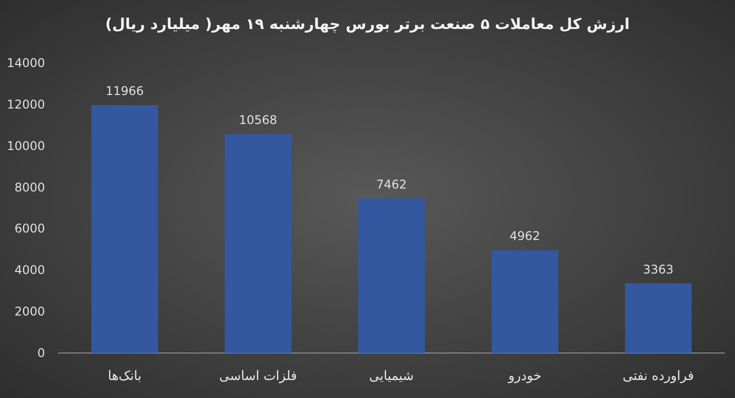 The width and height of the screenshot is (735, 398). What do you see at coordinates (524, 376) in the screenshot?
I see `x-tick-label: خودرو` at bounding box center [524, 376].